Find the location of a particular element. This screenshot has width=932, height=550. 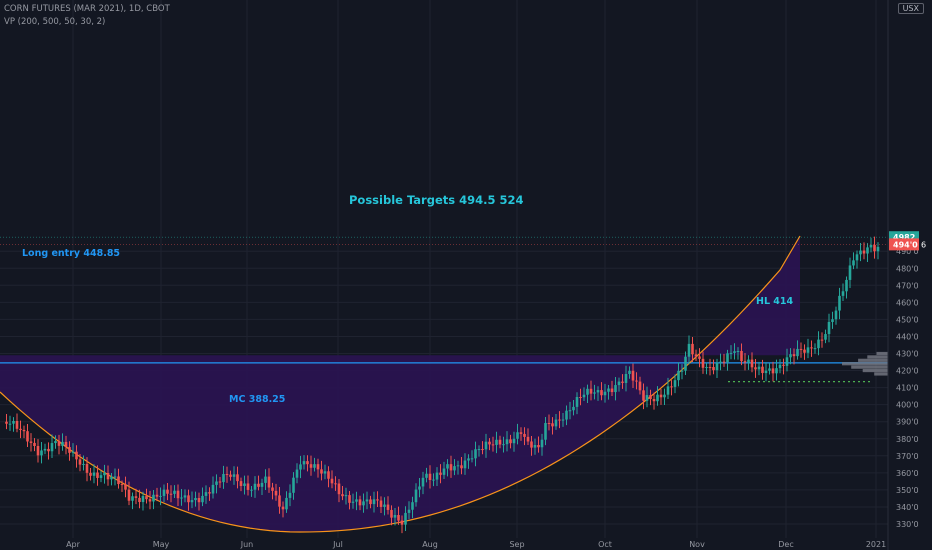

y-tick-label: 390'0 is located at coordinates (907, 422).